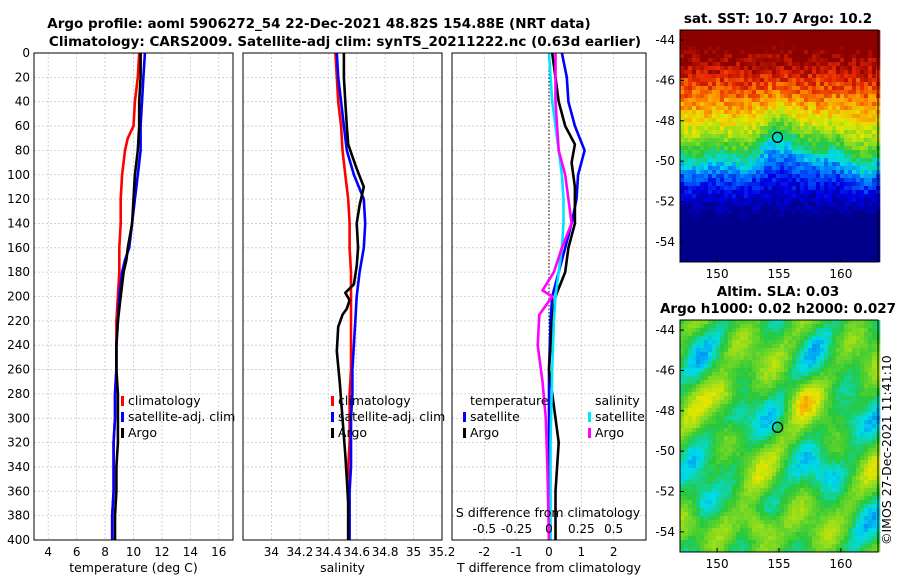  I want to click on x-axis-label: T difference from climatology, so click(549, 567).